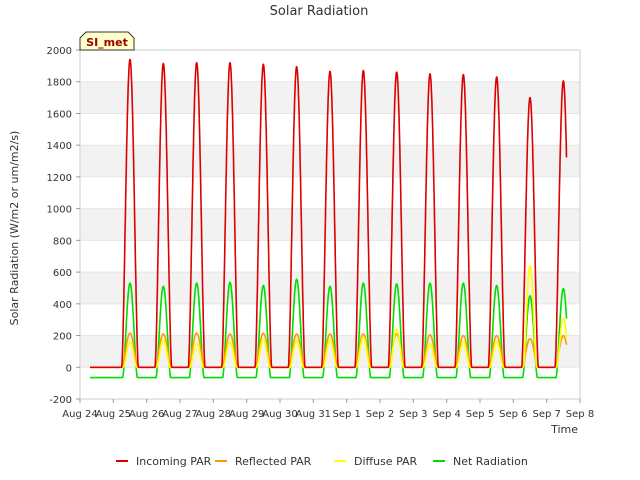 This screenshot has width=640, height=480. I want to click on site-annotation: SI_met, so click(107, 41).